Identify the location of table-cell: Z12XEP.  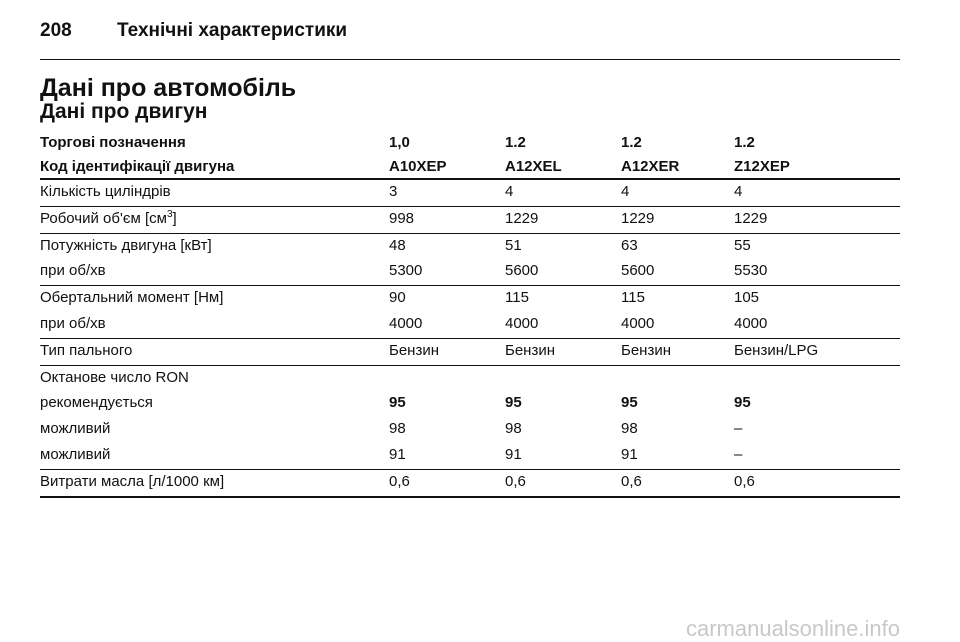
(762, 166).